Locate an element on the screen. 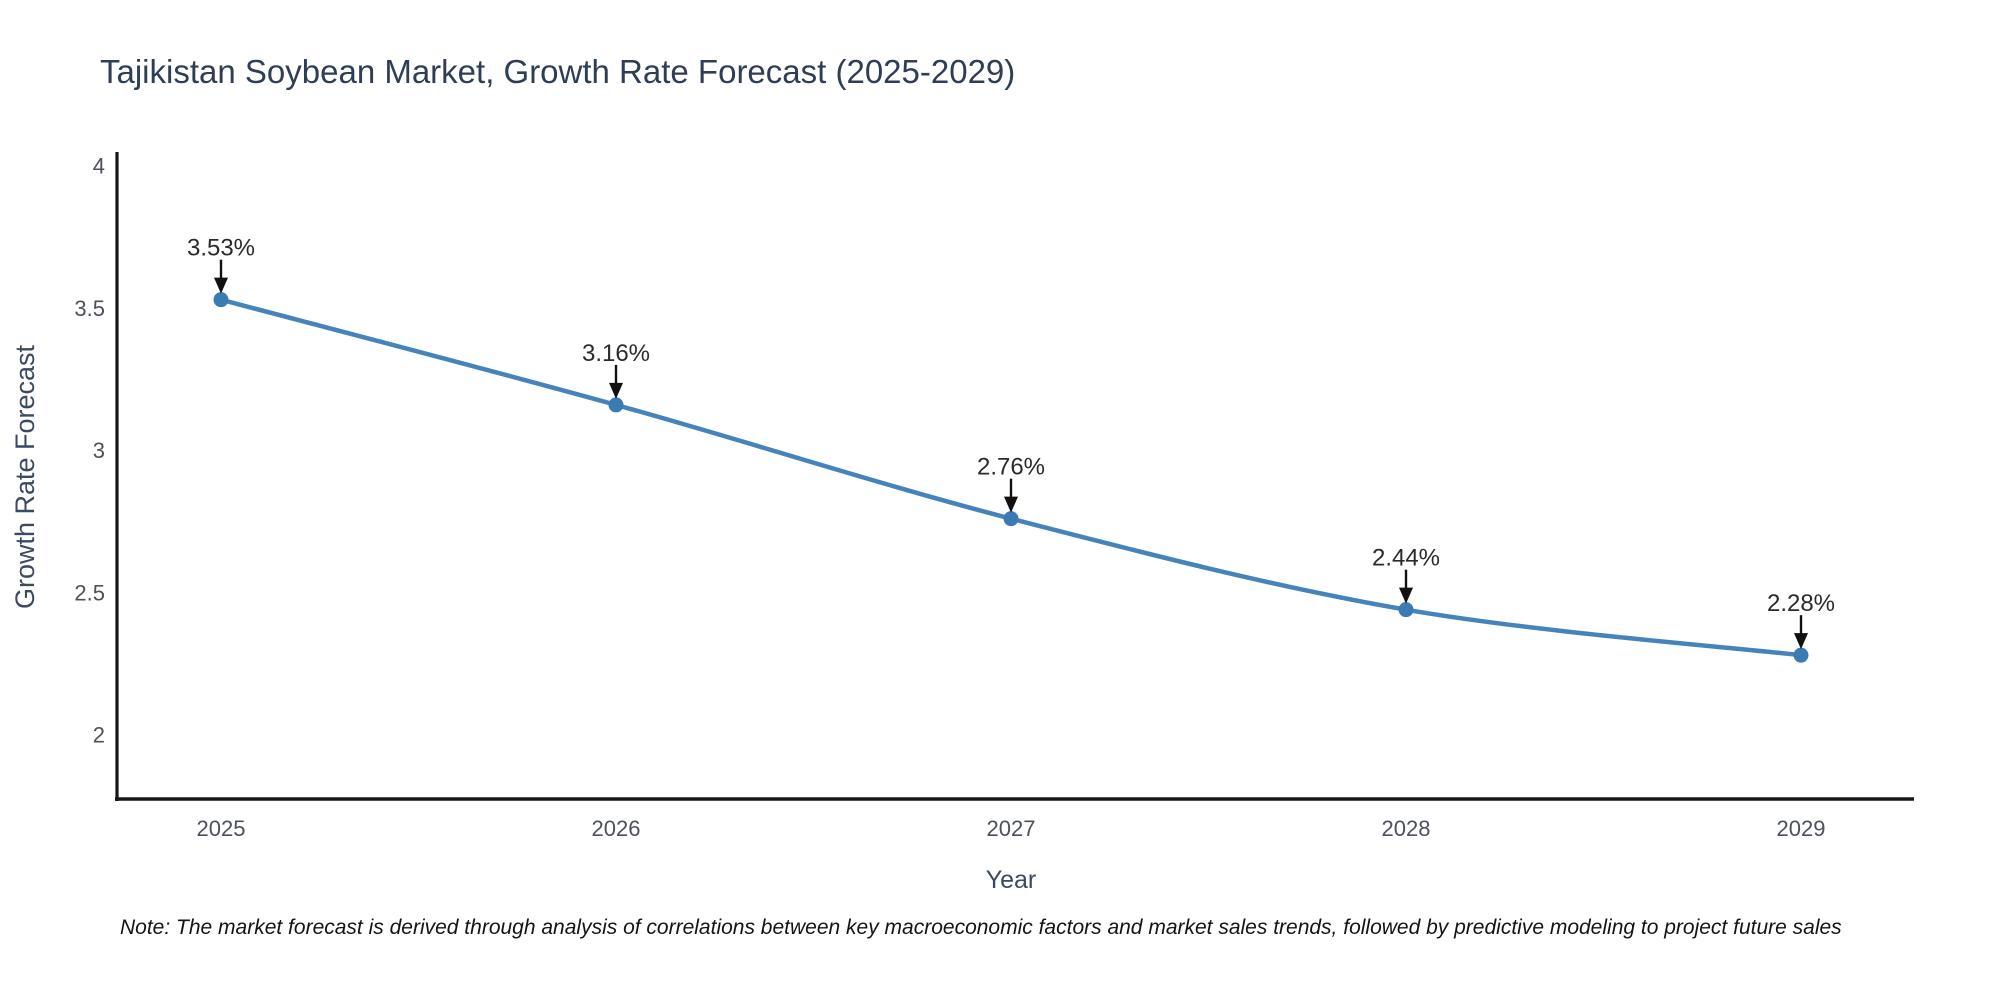 Image resolution: width=2000 pixels, height=1000 pixels. x-tick-label: 2029 is located at coordinates (1801, 828).